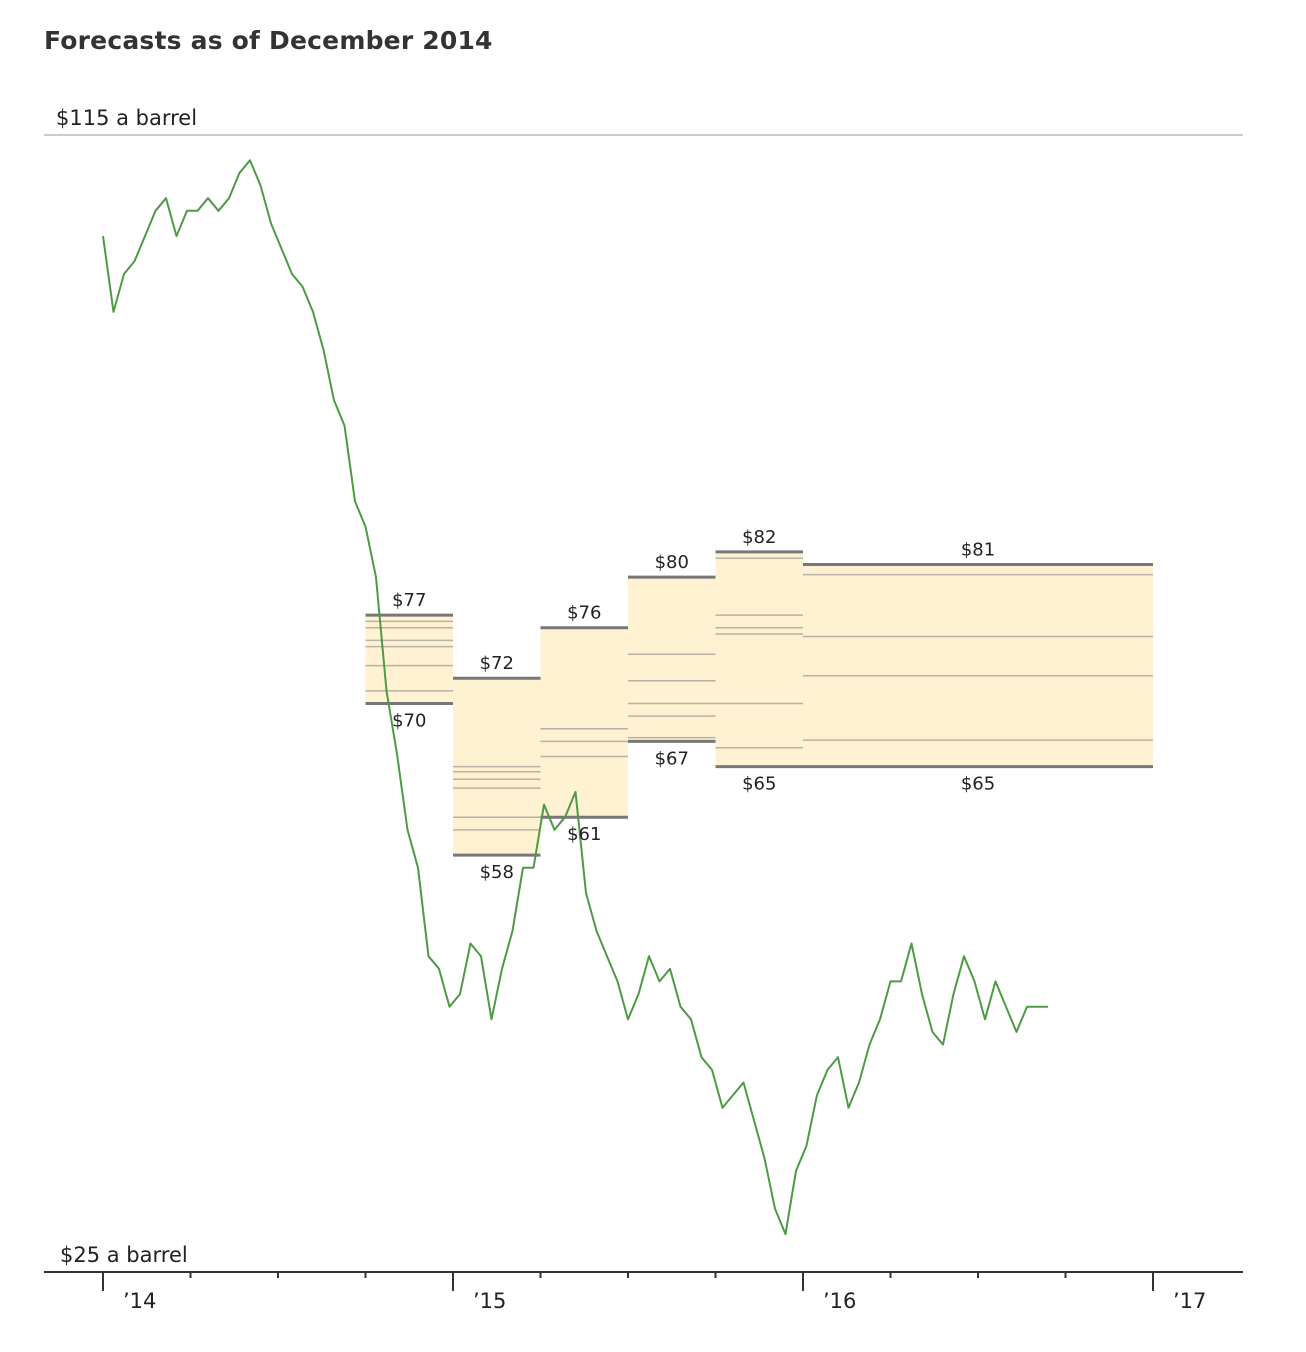 The height and width of the screenshot is (1352, 1306). Describe the element at coordinates (1189, 1301) in the screenshot. I see `x-tick-label-3: ’17` at that location.